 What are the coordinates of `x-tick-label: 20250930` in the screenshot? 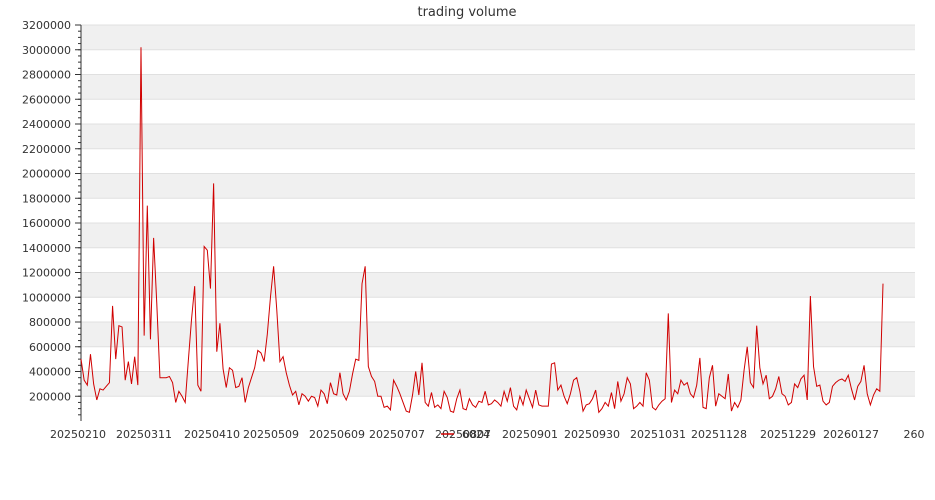 It's located at (592, 434).